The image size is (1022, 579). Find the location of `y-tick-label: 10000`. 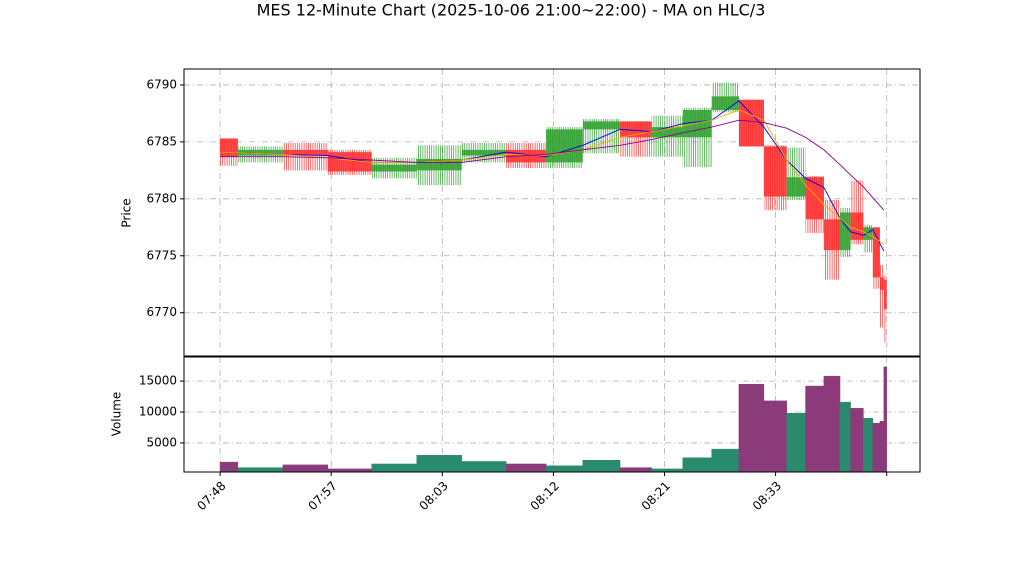

y-tick-label: 10000 is located at coordinates (158, 412).